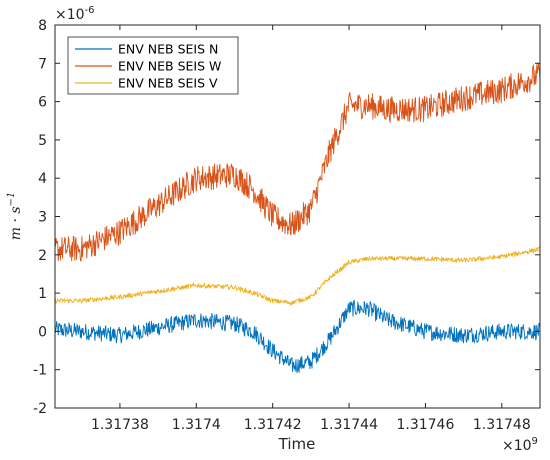 This screenshot has height=460, width=550. What do you see at coordinates (168, 49) in the screenshot?
I see `legend-label-n: ENV NEB SEIS N` at bounding box center [168, 49].